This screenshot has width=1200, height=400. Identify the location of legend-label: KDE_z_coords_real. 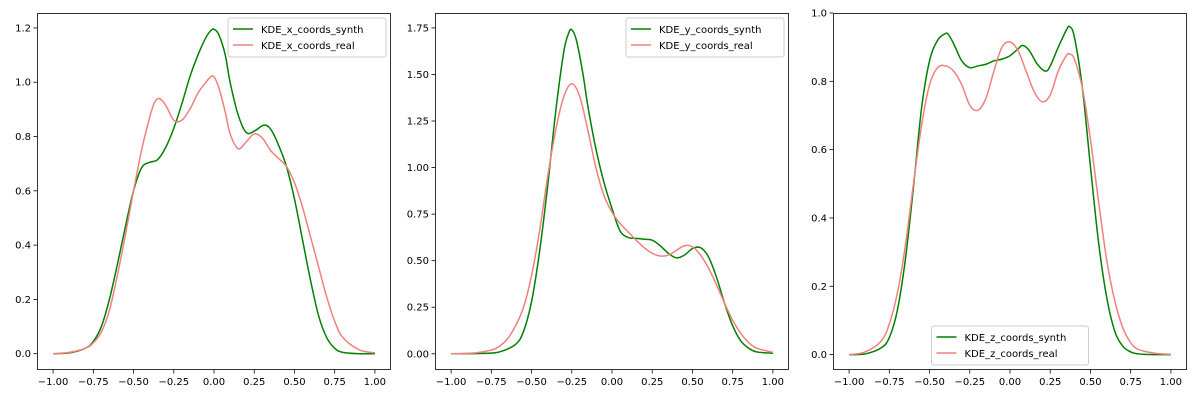
(1011, 354).